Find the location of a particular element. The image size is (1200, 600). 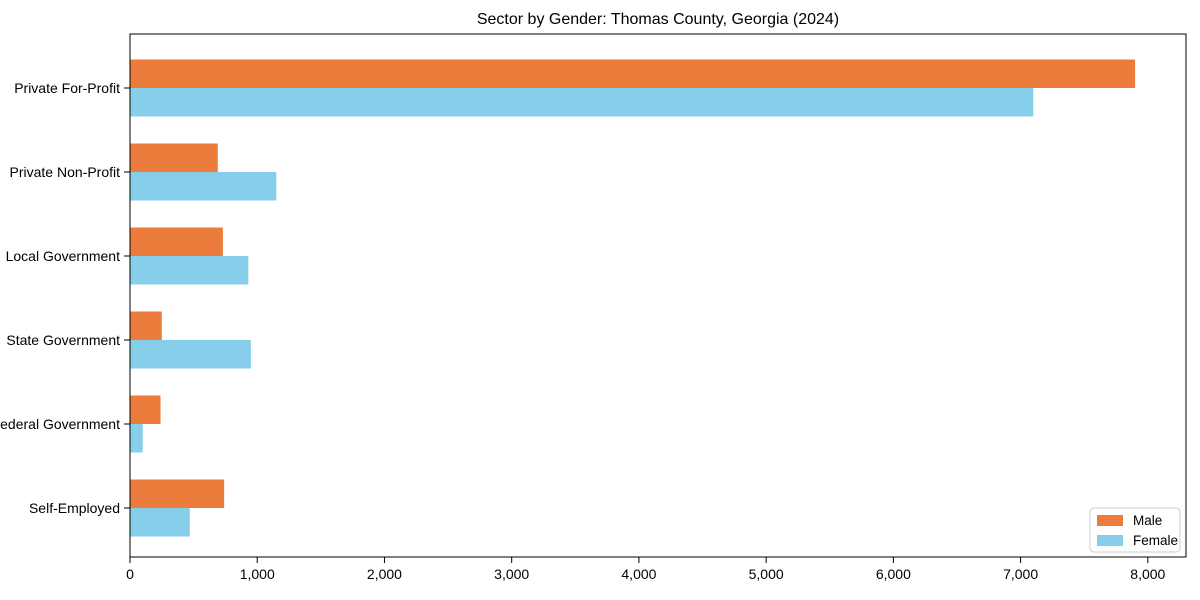

x-tick-label: 1,000 is located at coordinates (257, 574).